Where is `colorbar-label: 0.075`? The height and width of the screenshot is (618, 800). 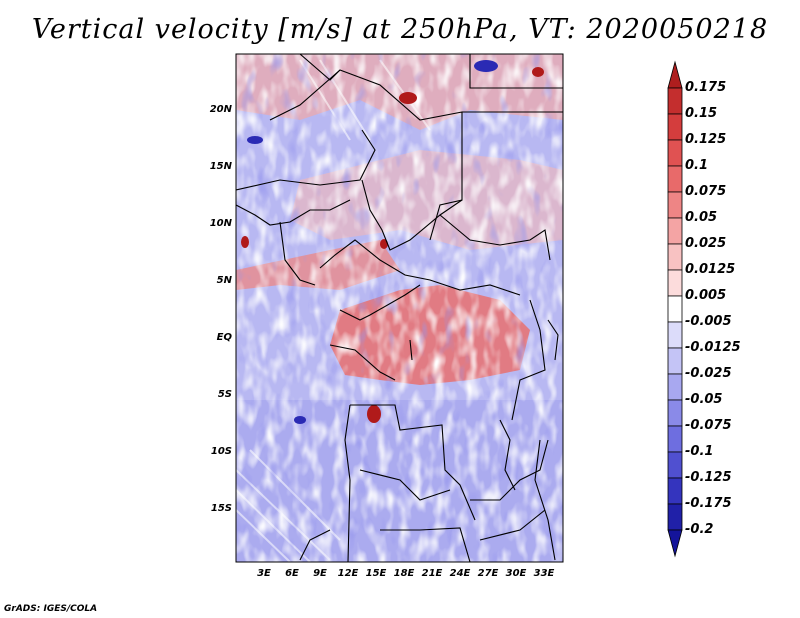 colorbar-label: 0.075 is located at coordinates (706, 191).